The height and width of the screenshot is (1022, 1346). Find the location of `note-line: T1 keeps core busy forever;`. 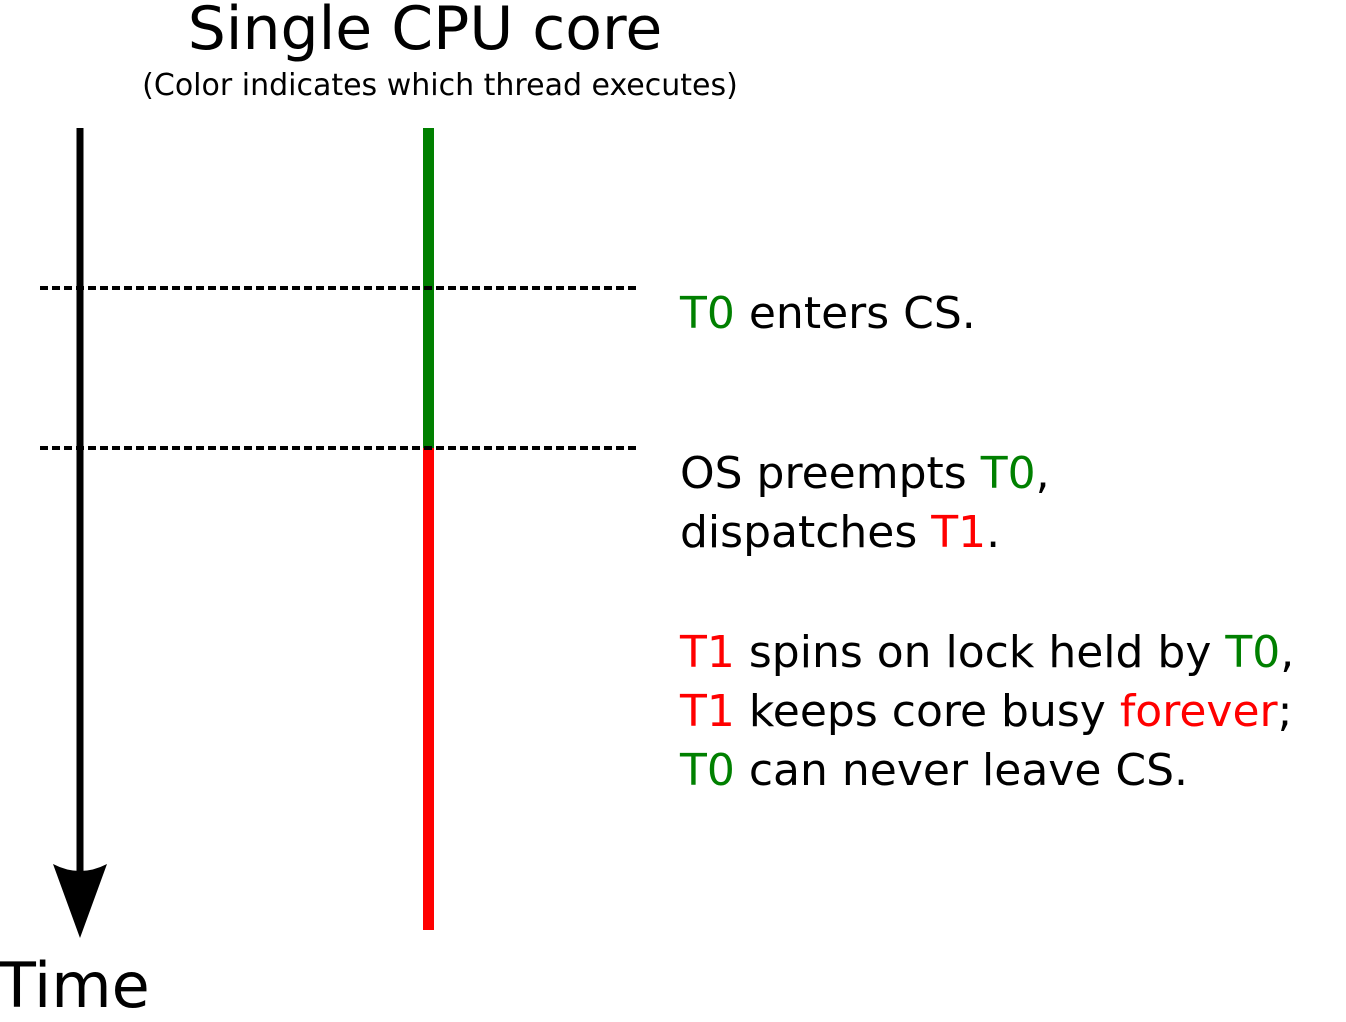

note-line: T1 keeps core busy forever; is located at coordinates (987, 711).